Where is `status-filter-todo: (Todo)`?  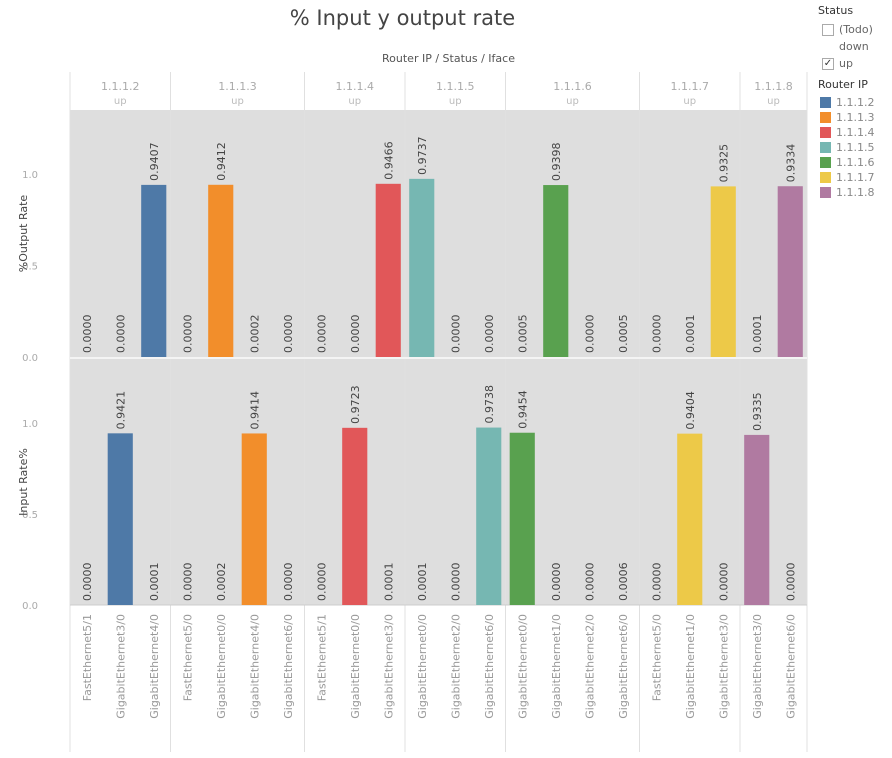
status-filter-todo: (Todo) is located at coordinates (857, 29).